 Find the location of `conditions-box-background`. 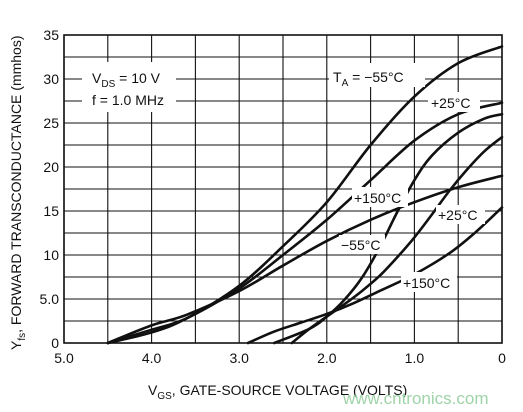

conditions-box-background is located at coordinates (129, 87).